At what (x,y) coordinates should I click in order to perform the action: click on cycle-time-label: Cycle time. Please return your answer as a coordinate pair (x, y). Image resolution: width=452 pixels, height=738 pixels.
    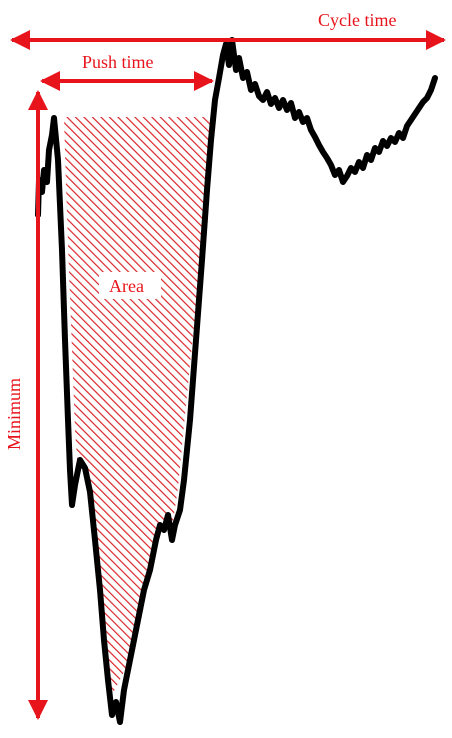
    Looking at the image, I should click on (357, 20).